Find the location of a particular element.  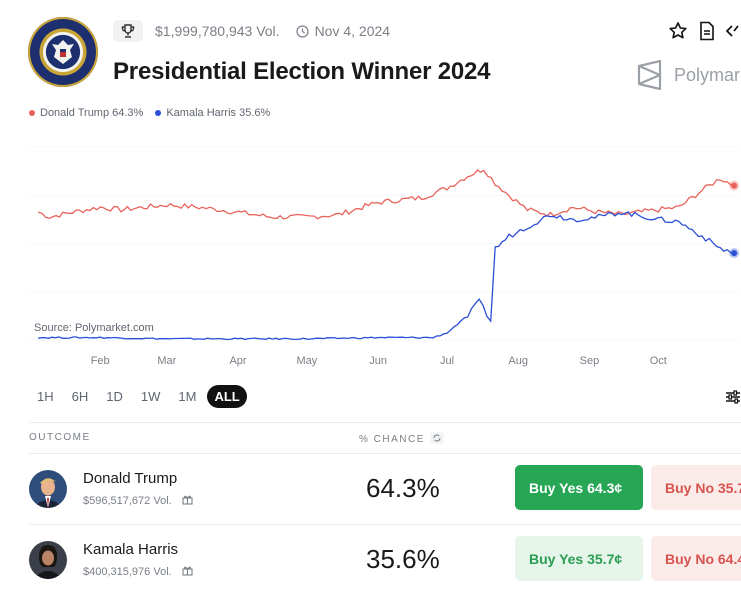

source-label: Source: Polymarket.com is located at coordinates (94, 328).